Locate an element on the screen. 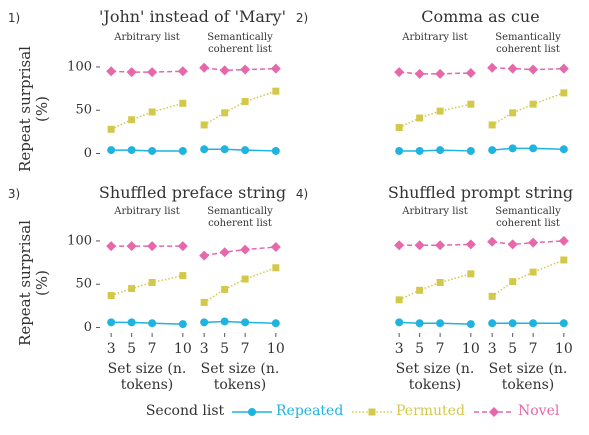 The height and width of the screenshot is (435, 589). y-tick-label: 50 is located at coordinates (83, 110).